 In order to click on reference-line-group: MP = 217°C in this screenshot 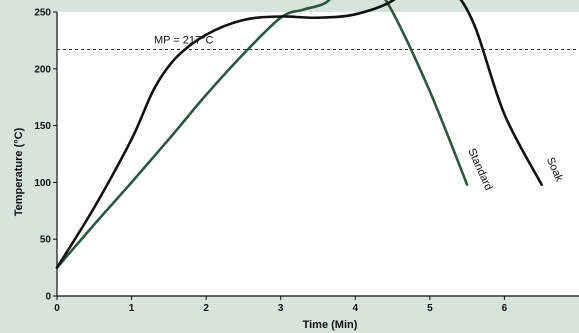, I will do `click(318, 42)`.